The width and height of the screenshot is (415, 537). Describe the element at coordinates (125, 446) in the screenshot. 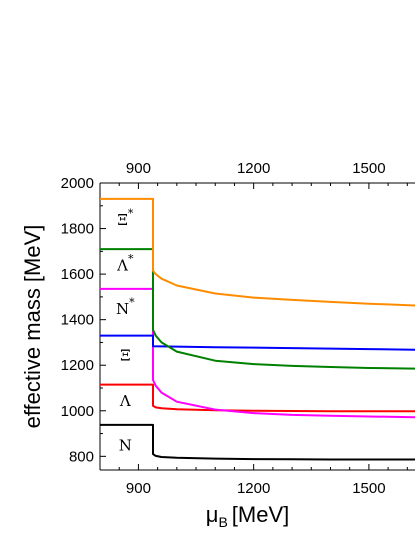

I see `series-label: N` at that location.